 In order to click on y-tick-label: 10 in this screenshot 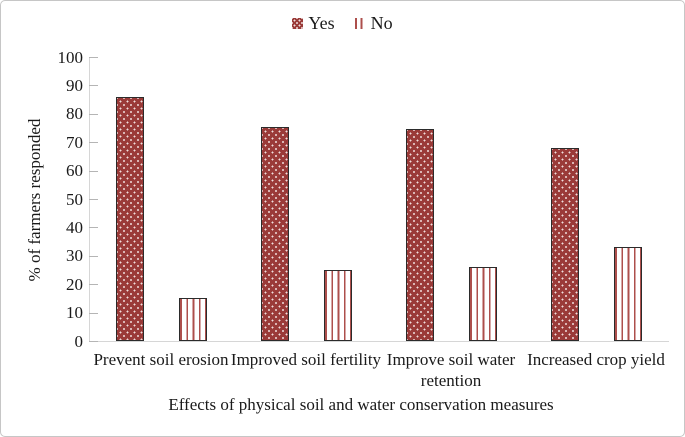, I will do `click(74, 313)`.